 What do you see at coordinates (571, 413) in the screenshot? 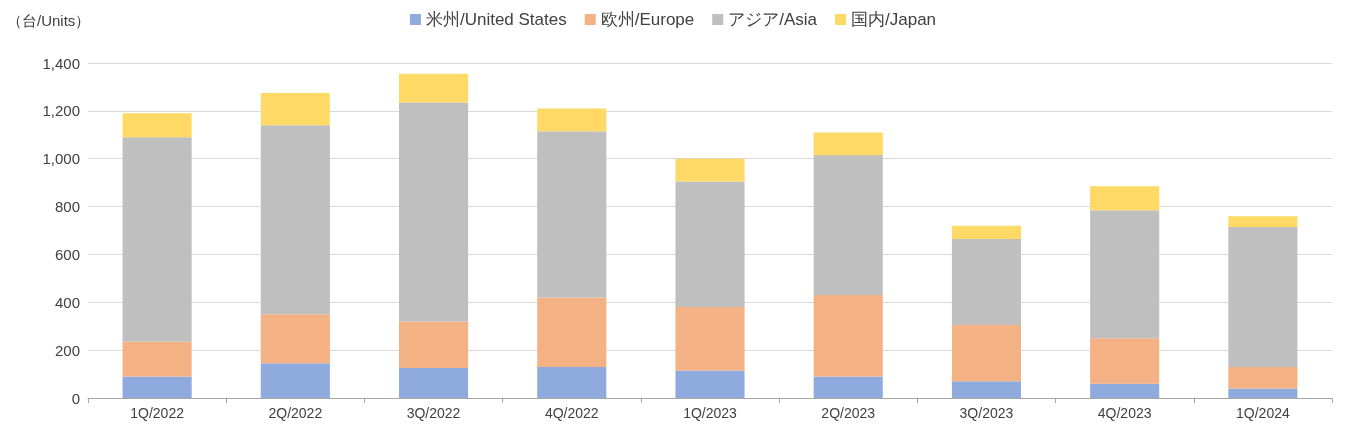
I see `x-tick-label: 4Q/2022` at bounding box center [571, 413].